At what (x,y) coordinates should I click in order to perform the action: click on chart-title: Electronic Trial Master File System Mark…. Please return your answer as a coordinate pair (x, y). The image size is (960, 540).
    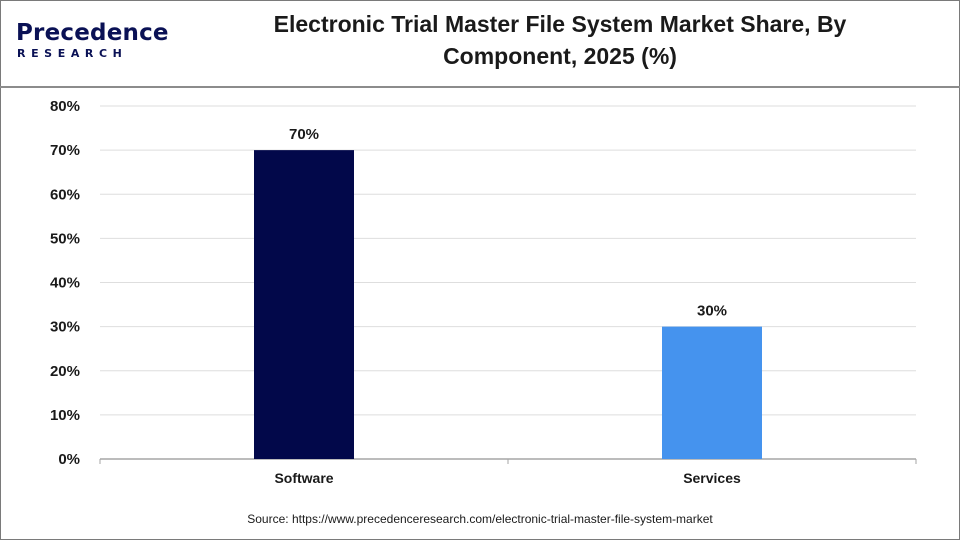
    Looking at the image, I should click on (560, 40).